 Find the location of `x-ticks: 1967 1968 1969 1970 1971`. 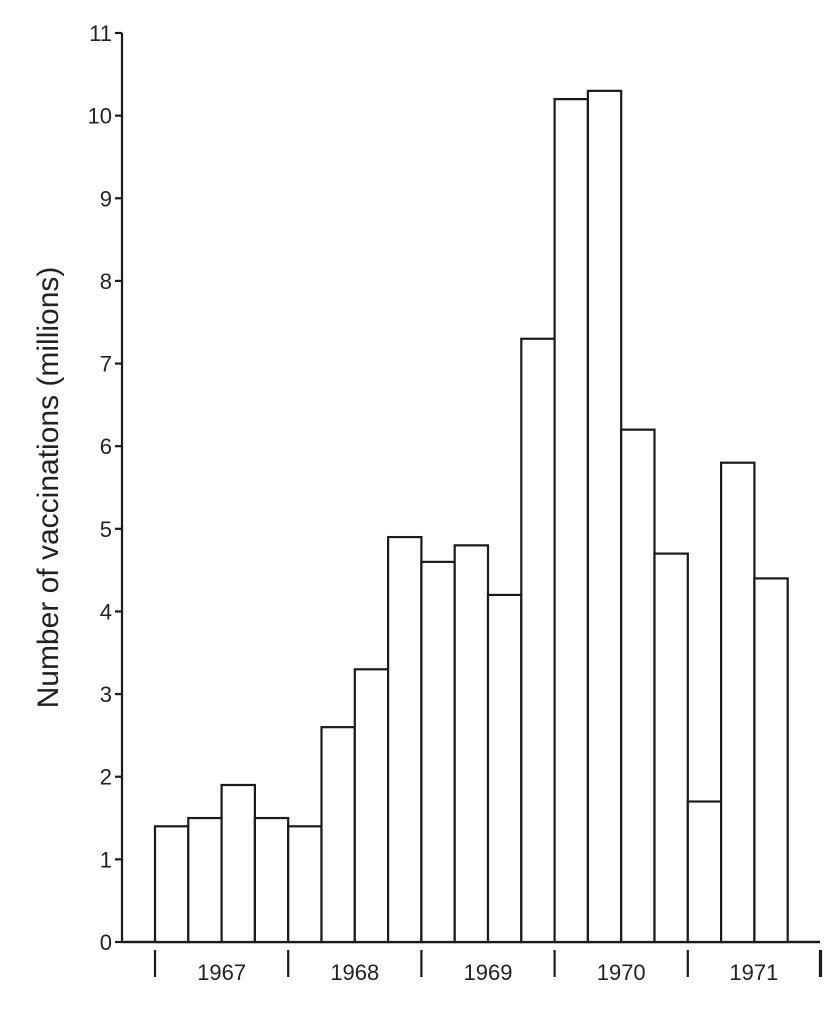

x-ticks: 1967 1968 1969 1970 1971 is located at coordinates (488, 967).